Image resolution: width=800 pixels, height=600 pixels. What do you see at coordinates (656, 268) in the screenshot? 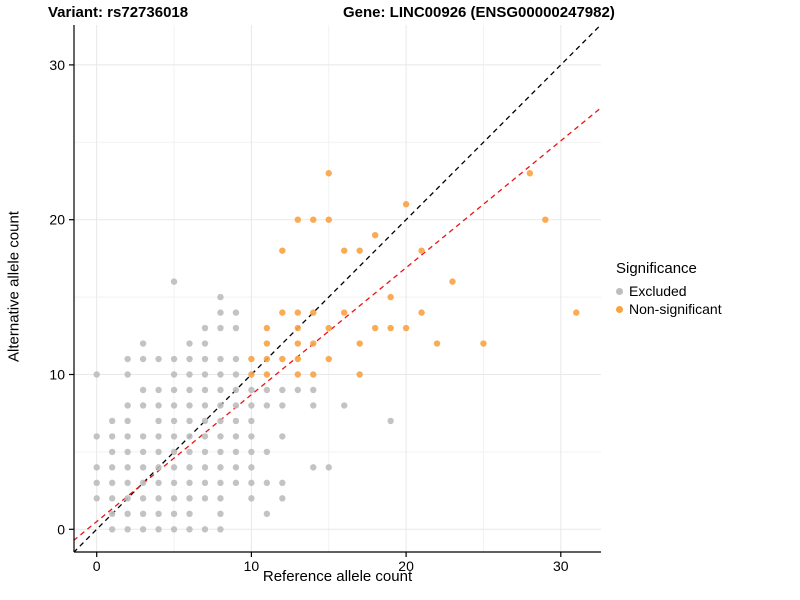
I see `legend-title: Significance` at bounding box center [656, 268].